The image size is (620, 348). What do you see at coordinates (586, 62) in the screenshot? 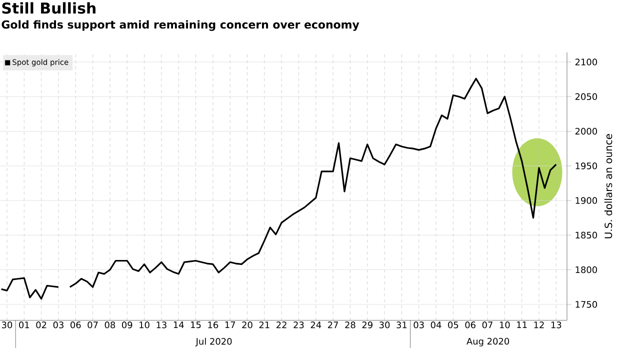
I see `y-tick-label: 2100` at bounding box center [586, 62].